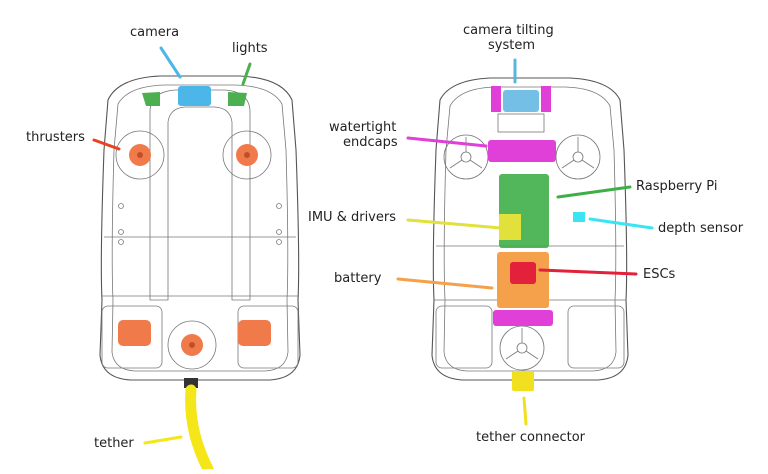  Describe the element at coordinates (454, 224) in the screenshot. I see `leader-imu` at that location.